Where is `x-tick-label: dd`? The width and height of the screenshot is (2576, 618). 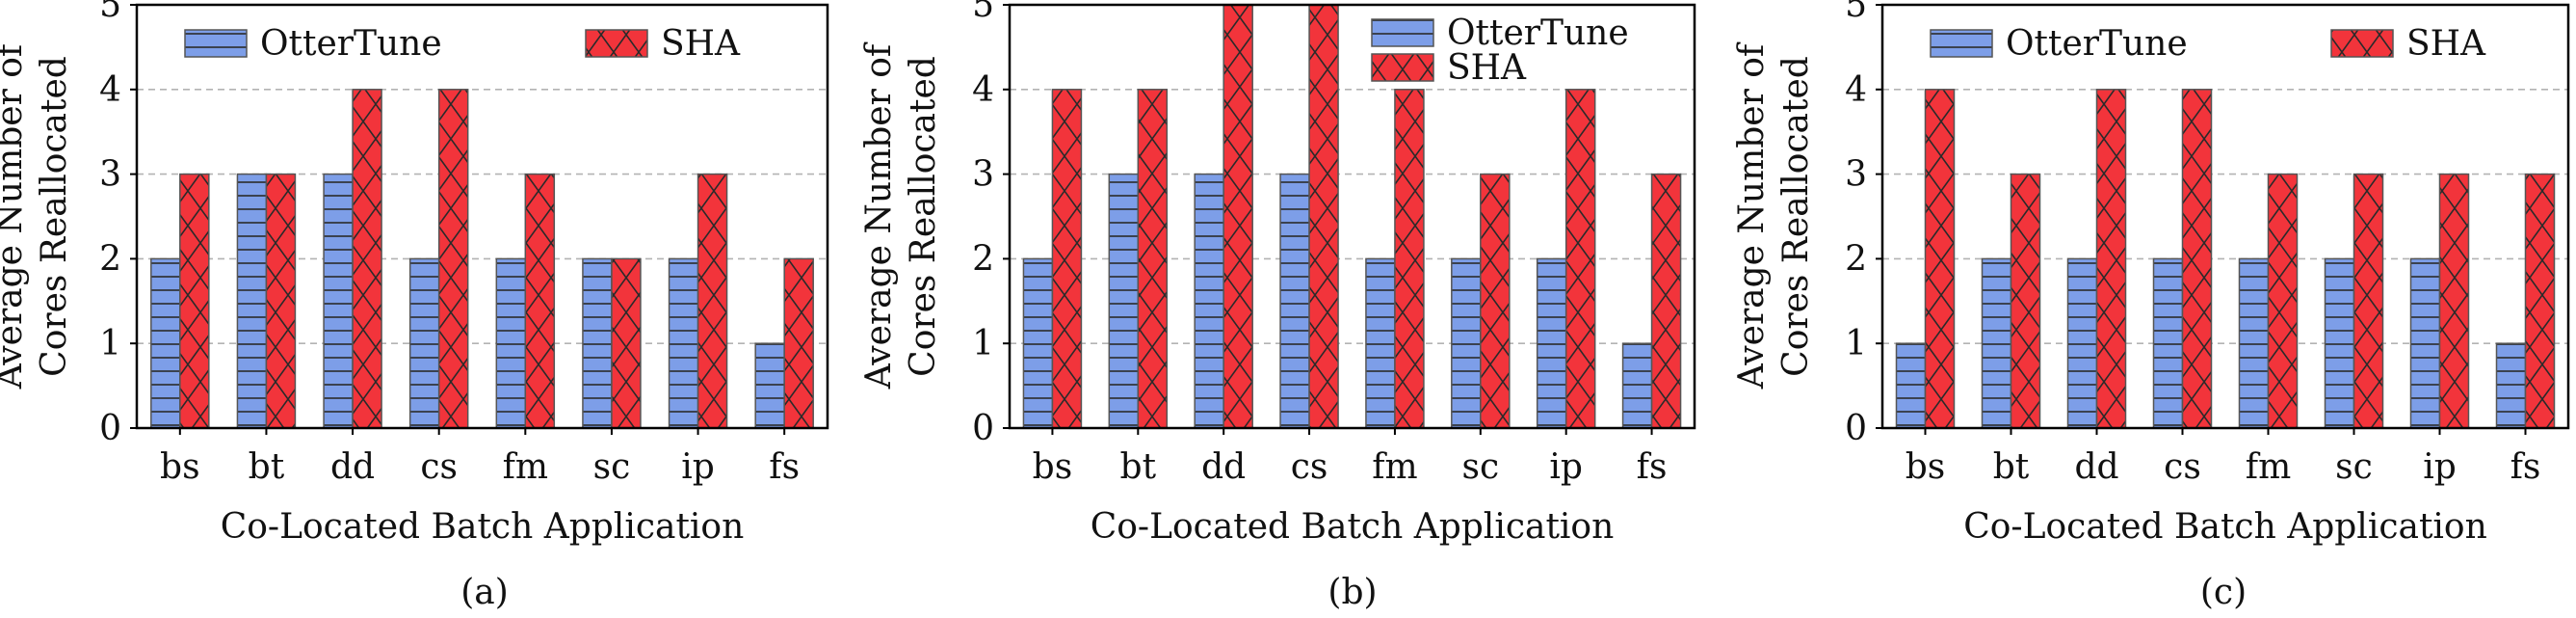 x-tick-label: dd is located at coordinates (2096, 467).